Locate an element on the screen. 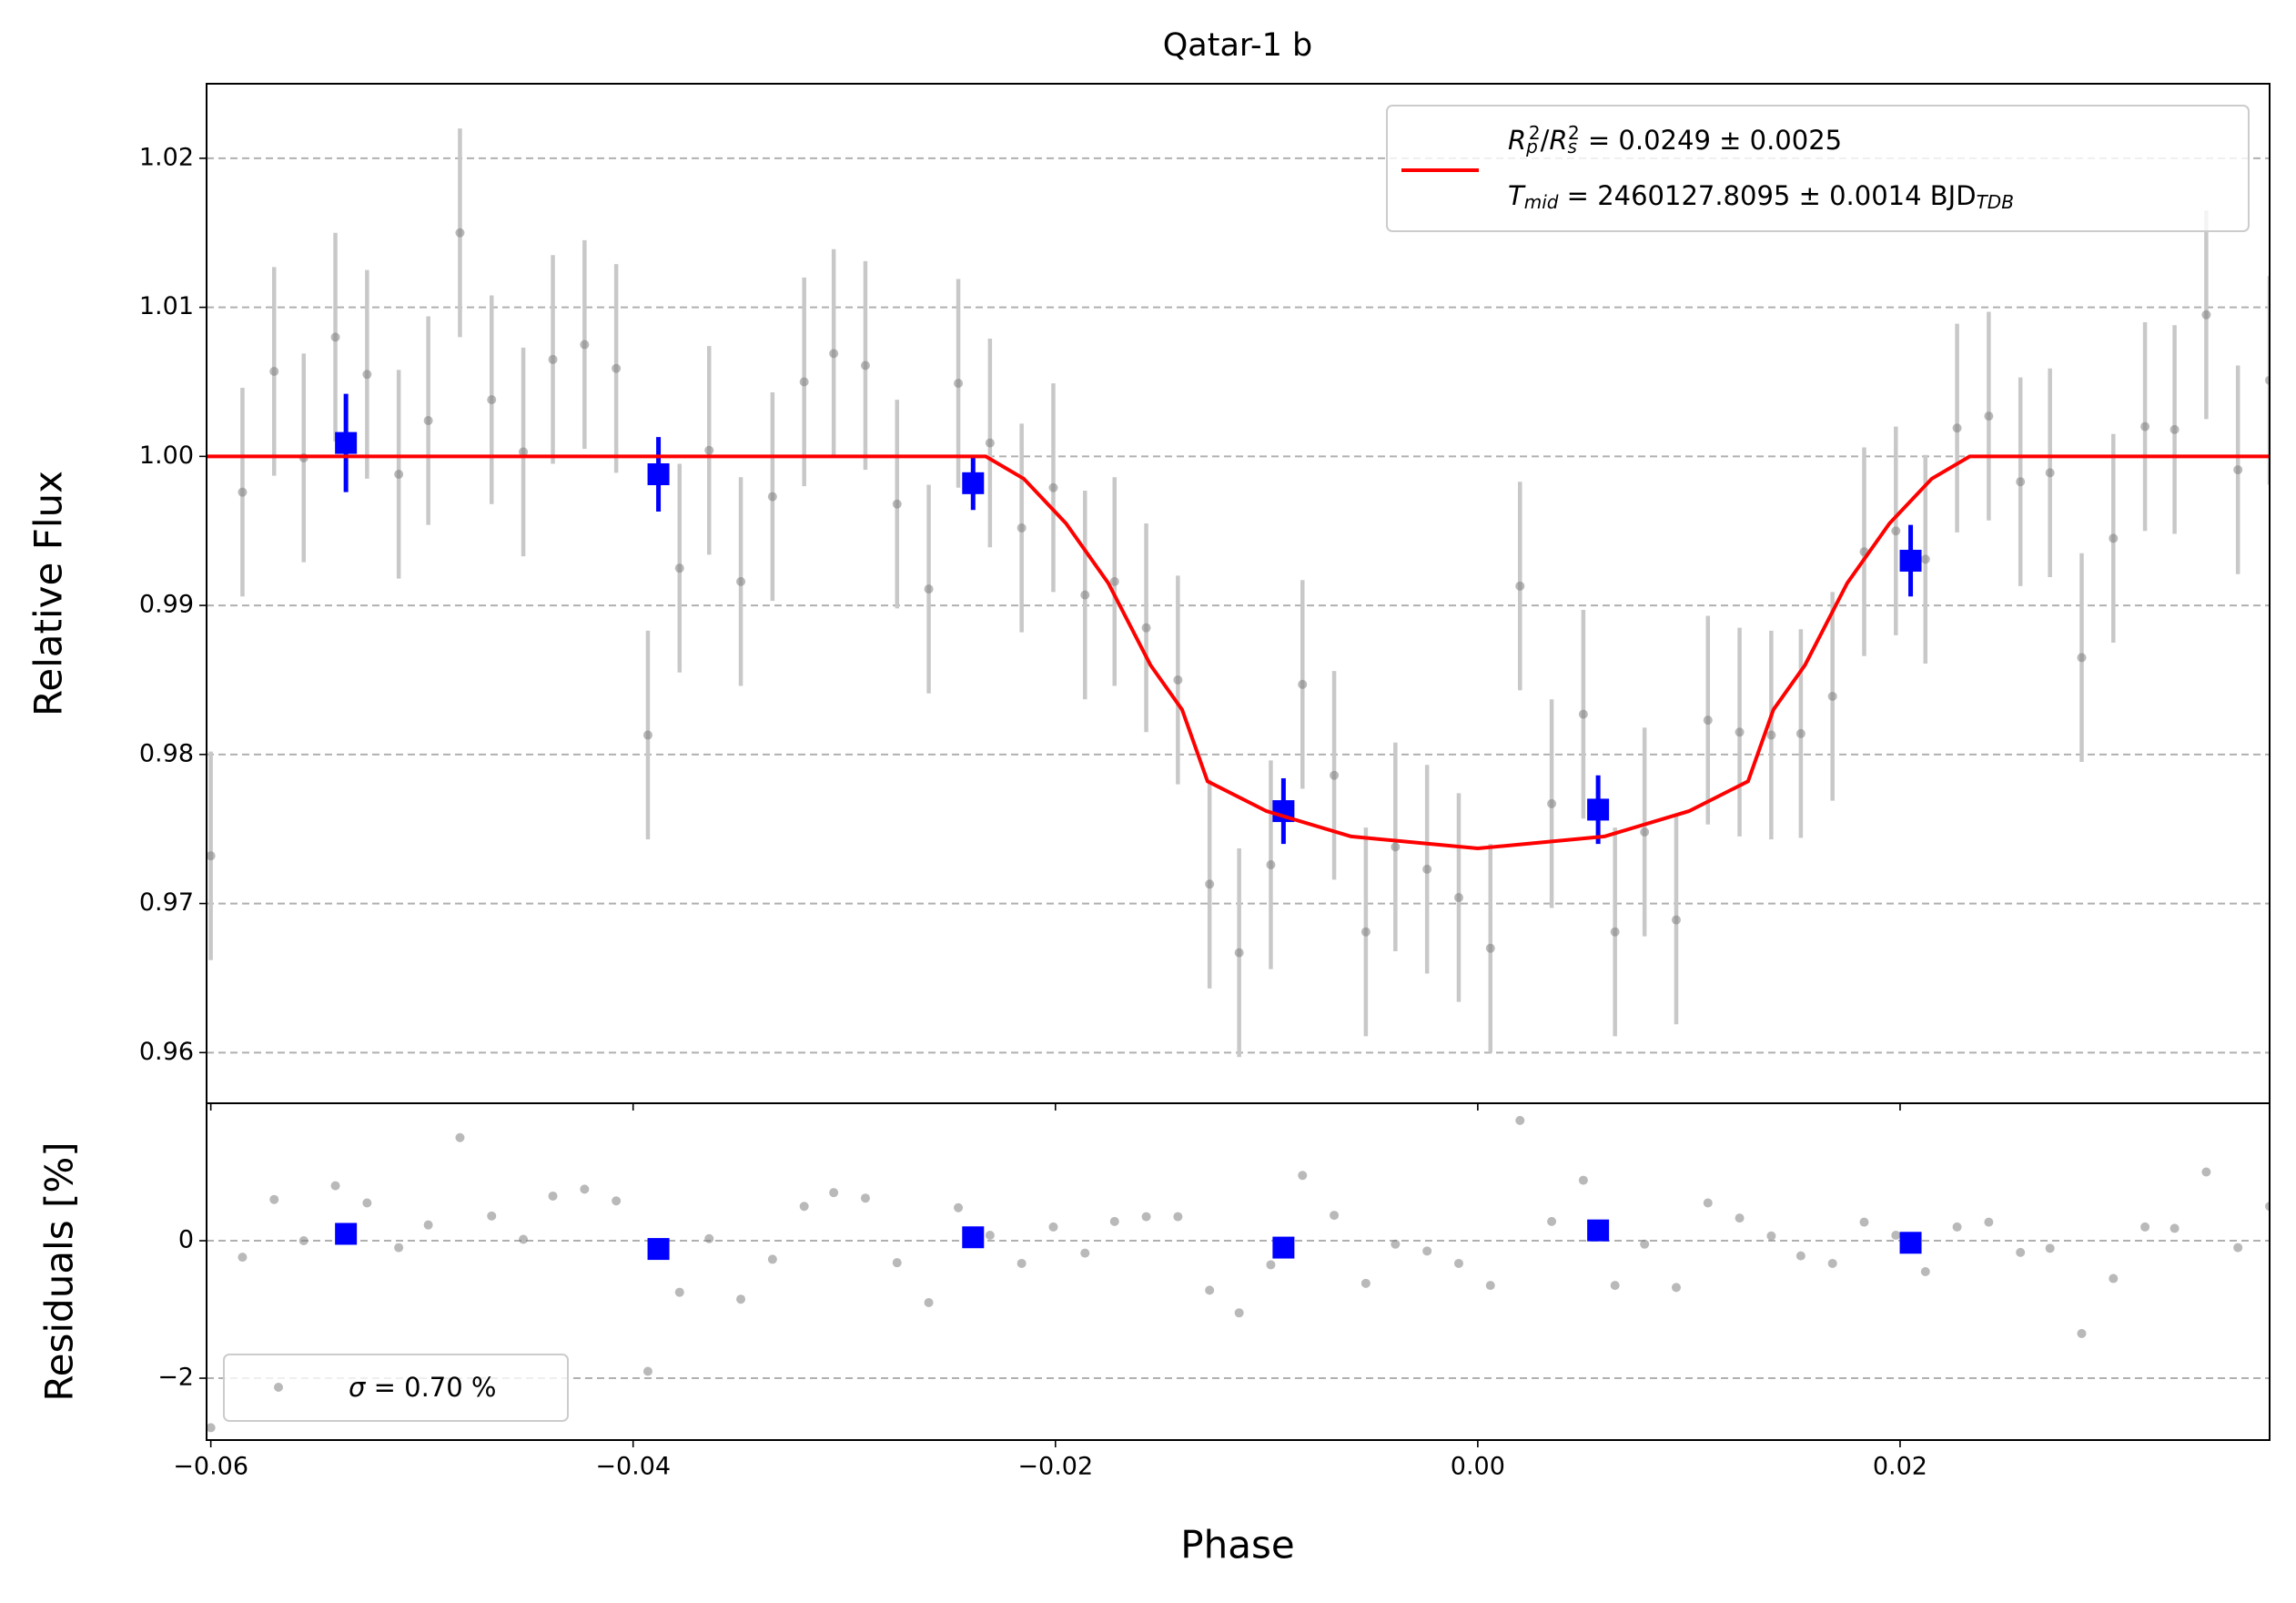 This screenshot has width=2296, height=1603. legend-box is located at coordinates (396, 1388).